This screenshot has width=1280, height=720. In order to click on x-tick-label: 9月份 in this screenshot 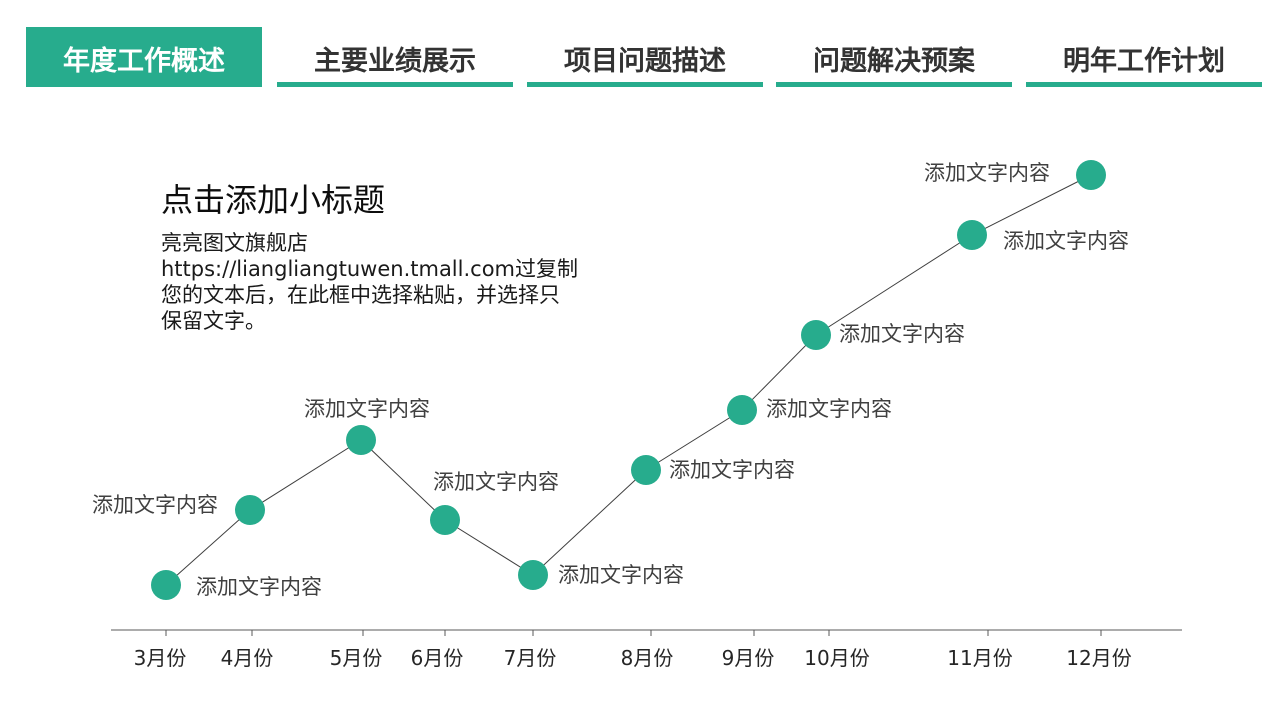, I will do `click(748, 658)`.